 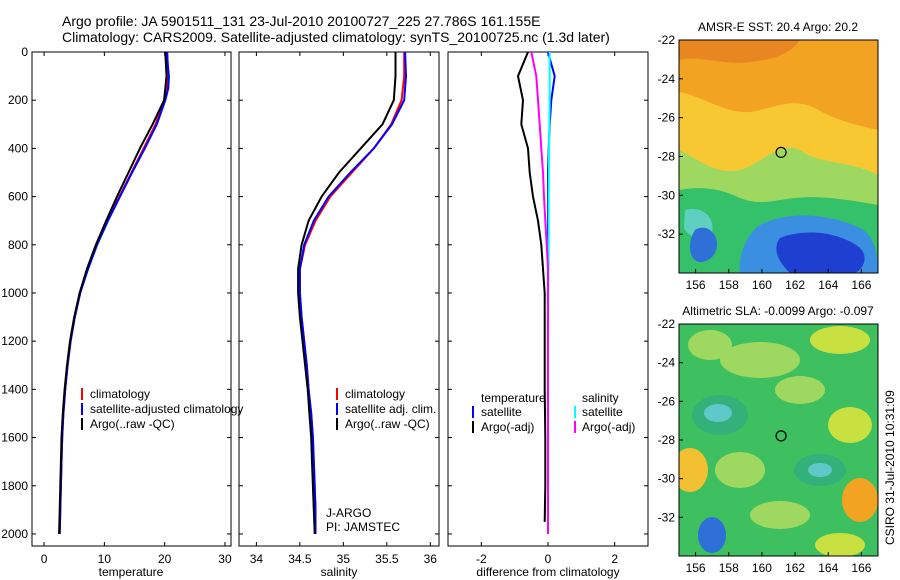 I want to click on sla-map-ytick-label: -32, so click(x=667, y=517).